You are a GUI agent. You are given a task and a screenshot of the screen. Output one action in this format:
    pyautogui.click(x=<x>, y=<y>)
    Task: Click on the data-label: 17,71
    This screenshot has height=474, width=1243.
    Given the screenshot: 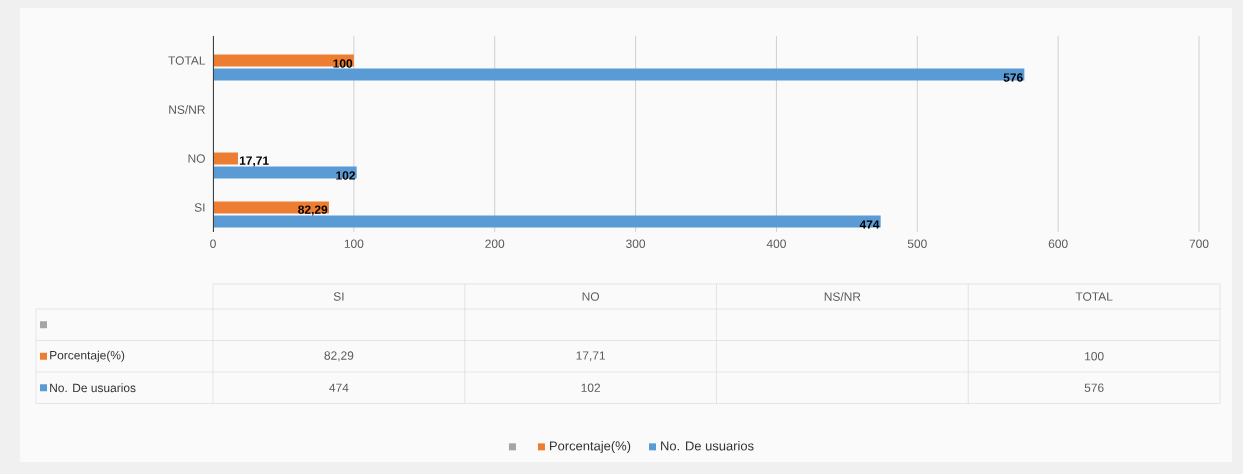 What is the action you would take?
    pyautogui.click(x=254, y=161)
    